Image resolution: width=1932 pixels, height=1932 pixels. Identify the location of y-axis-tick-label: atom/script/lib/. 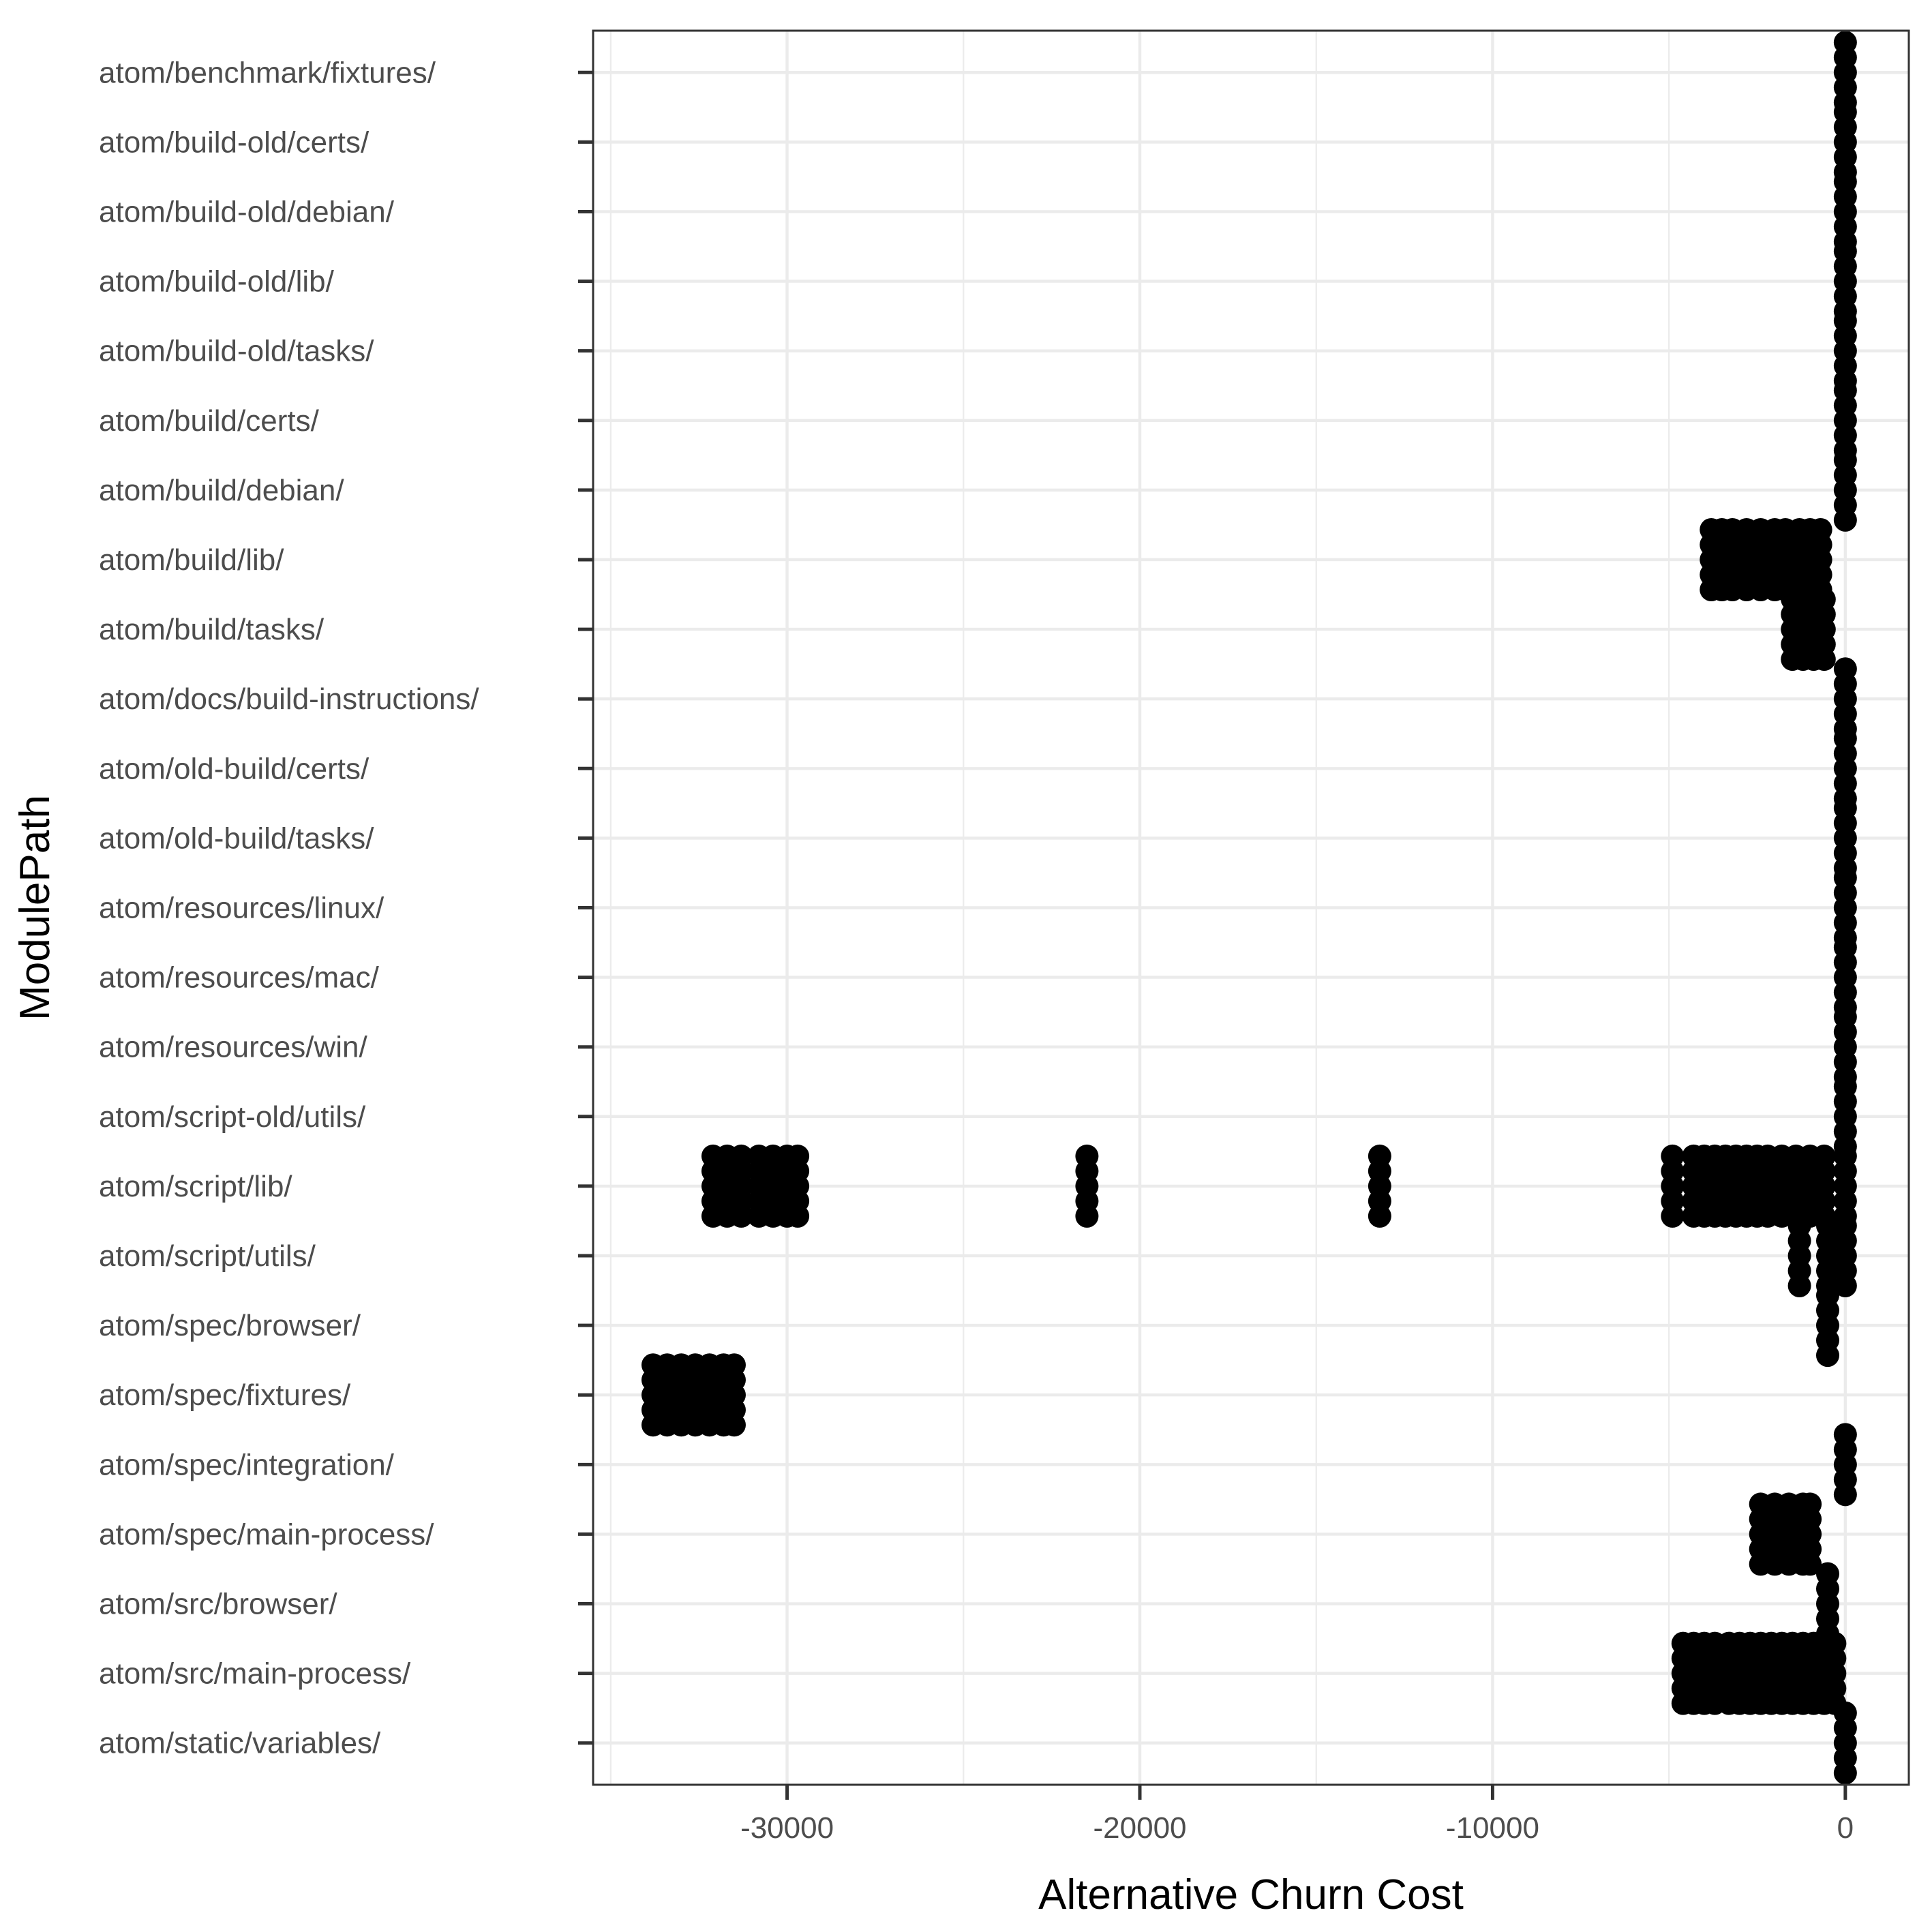
(195, 1186).